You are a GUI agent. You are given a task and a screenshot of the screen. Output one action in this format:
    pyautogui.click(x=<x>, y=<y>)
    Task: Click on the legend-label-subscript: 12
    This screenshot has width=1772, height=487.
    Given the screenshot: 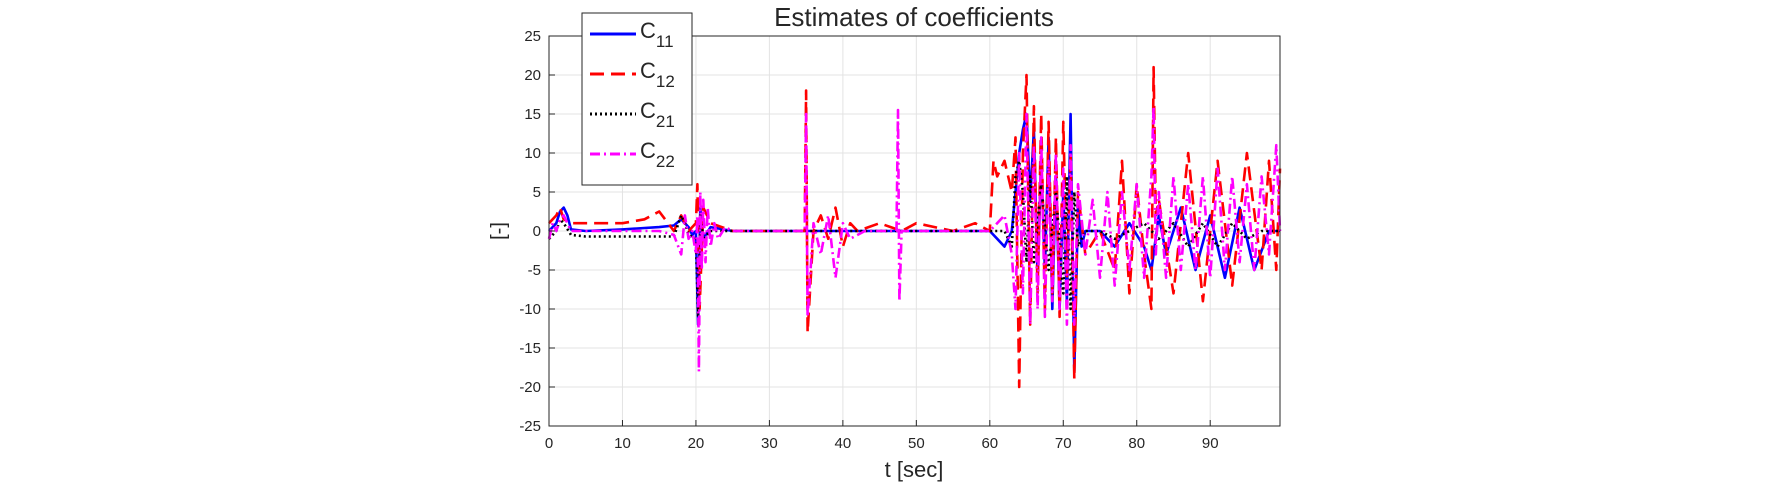 What is the action you would take?
    pyautogui.click(x=665, y=81)
    